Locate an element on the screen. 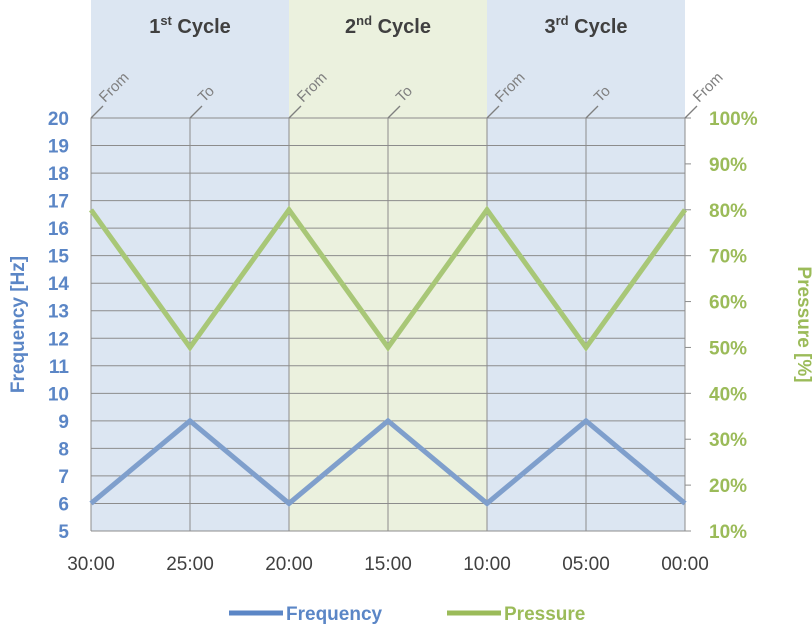  x-tick-label: 15:00 is located at coordinates (388, 564).